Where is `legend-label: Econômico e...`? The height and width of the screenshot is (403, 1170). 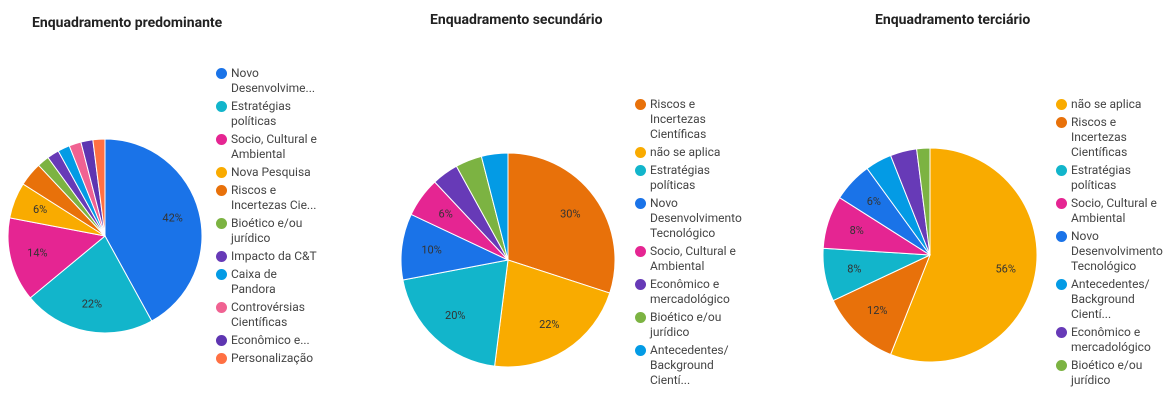 legend-label: Econômico e... is located at coordinates (270, 340).